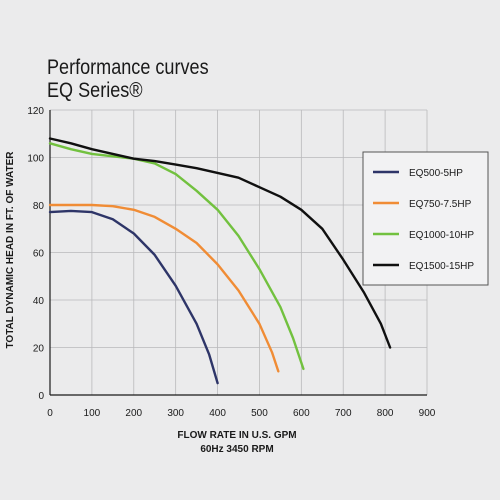  What do you see at coordinates (35, 159) in the screenshot?
I see `y-tick-label: 100` at bounding box center [35, 159].